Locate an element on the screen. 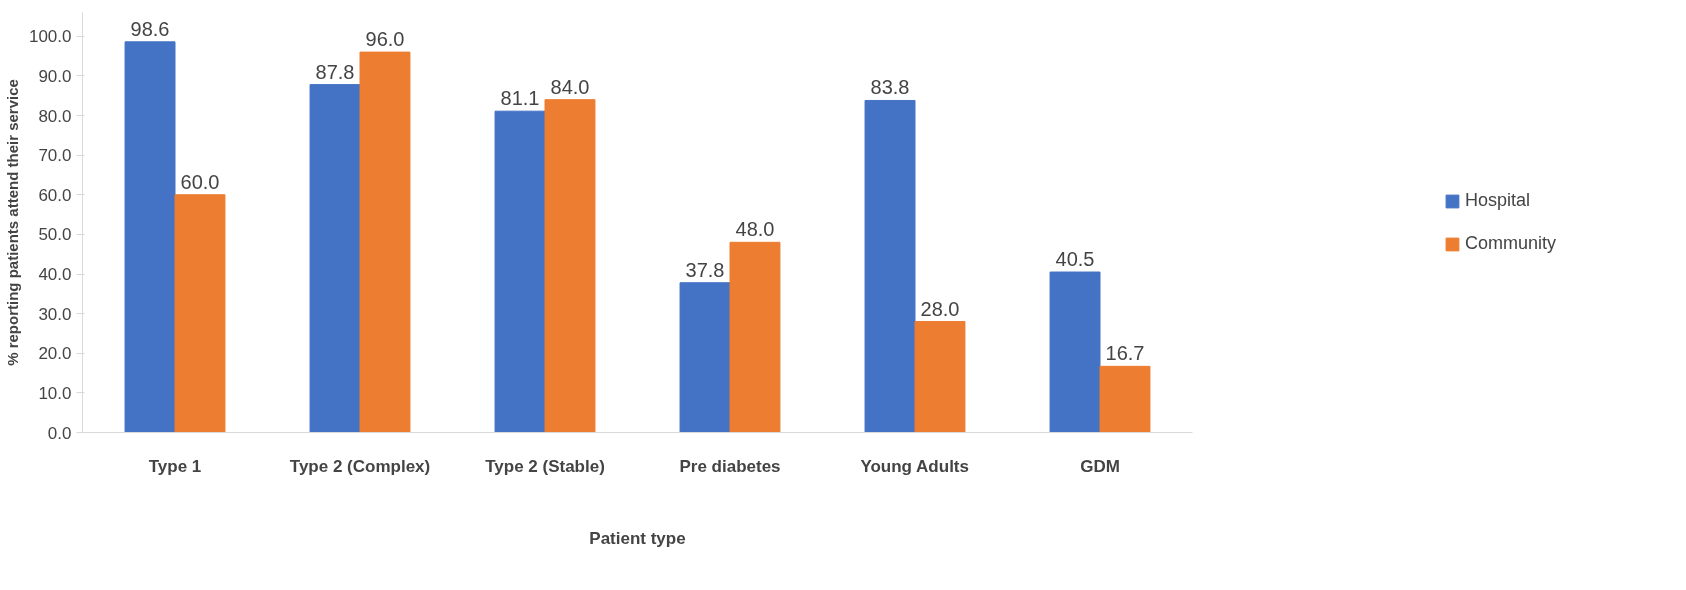  x-tick-label: GDM is located at coordinates (1100, 466).